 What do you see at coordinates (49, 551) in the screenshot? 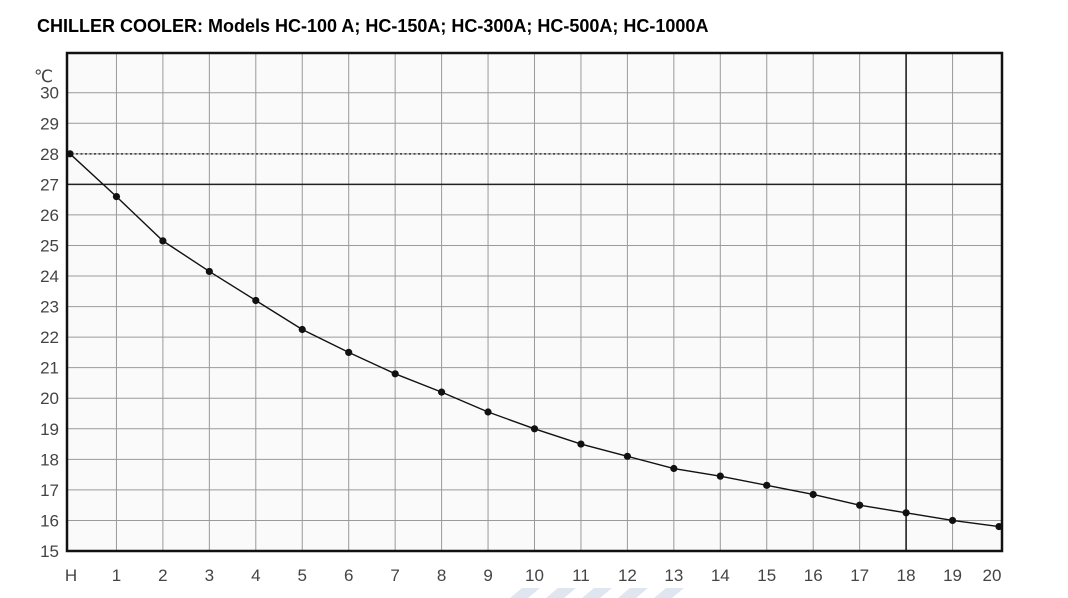
I see `y-tick-label: 15` at bounding box center [49, 551].